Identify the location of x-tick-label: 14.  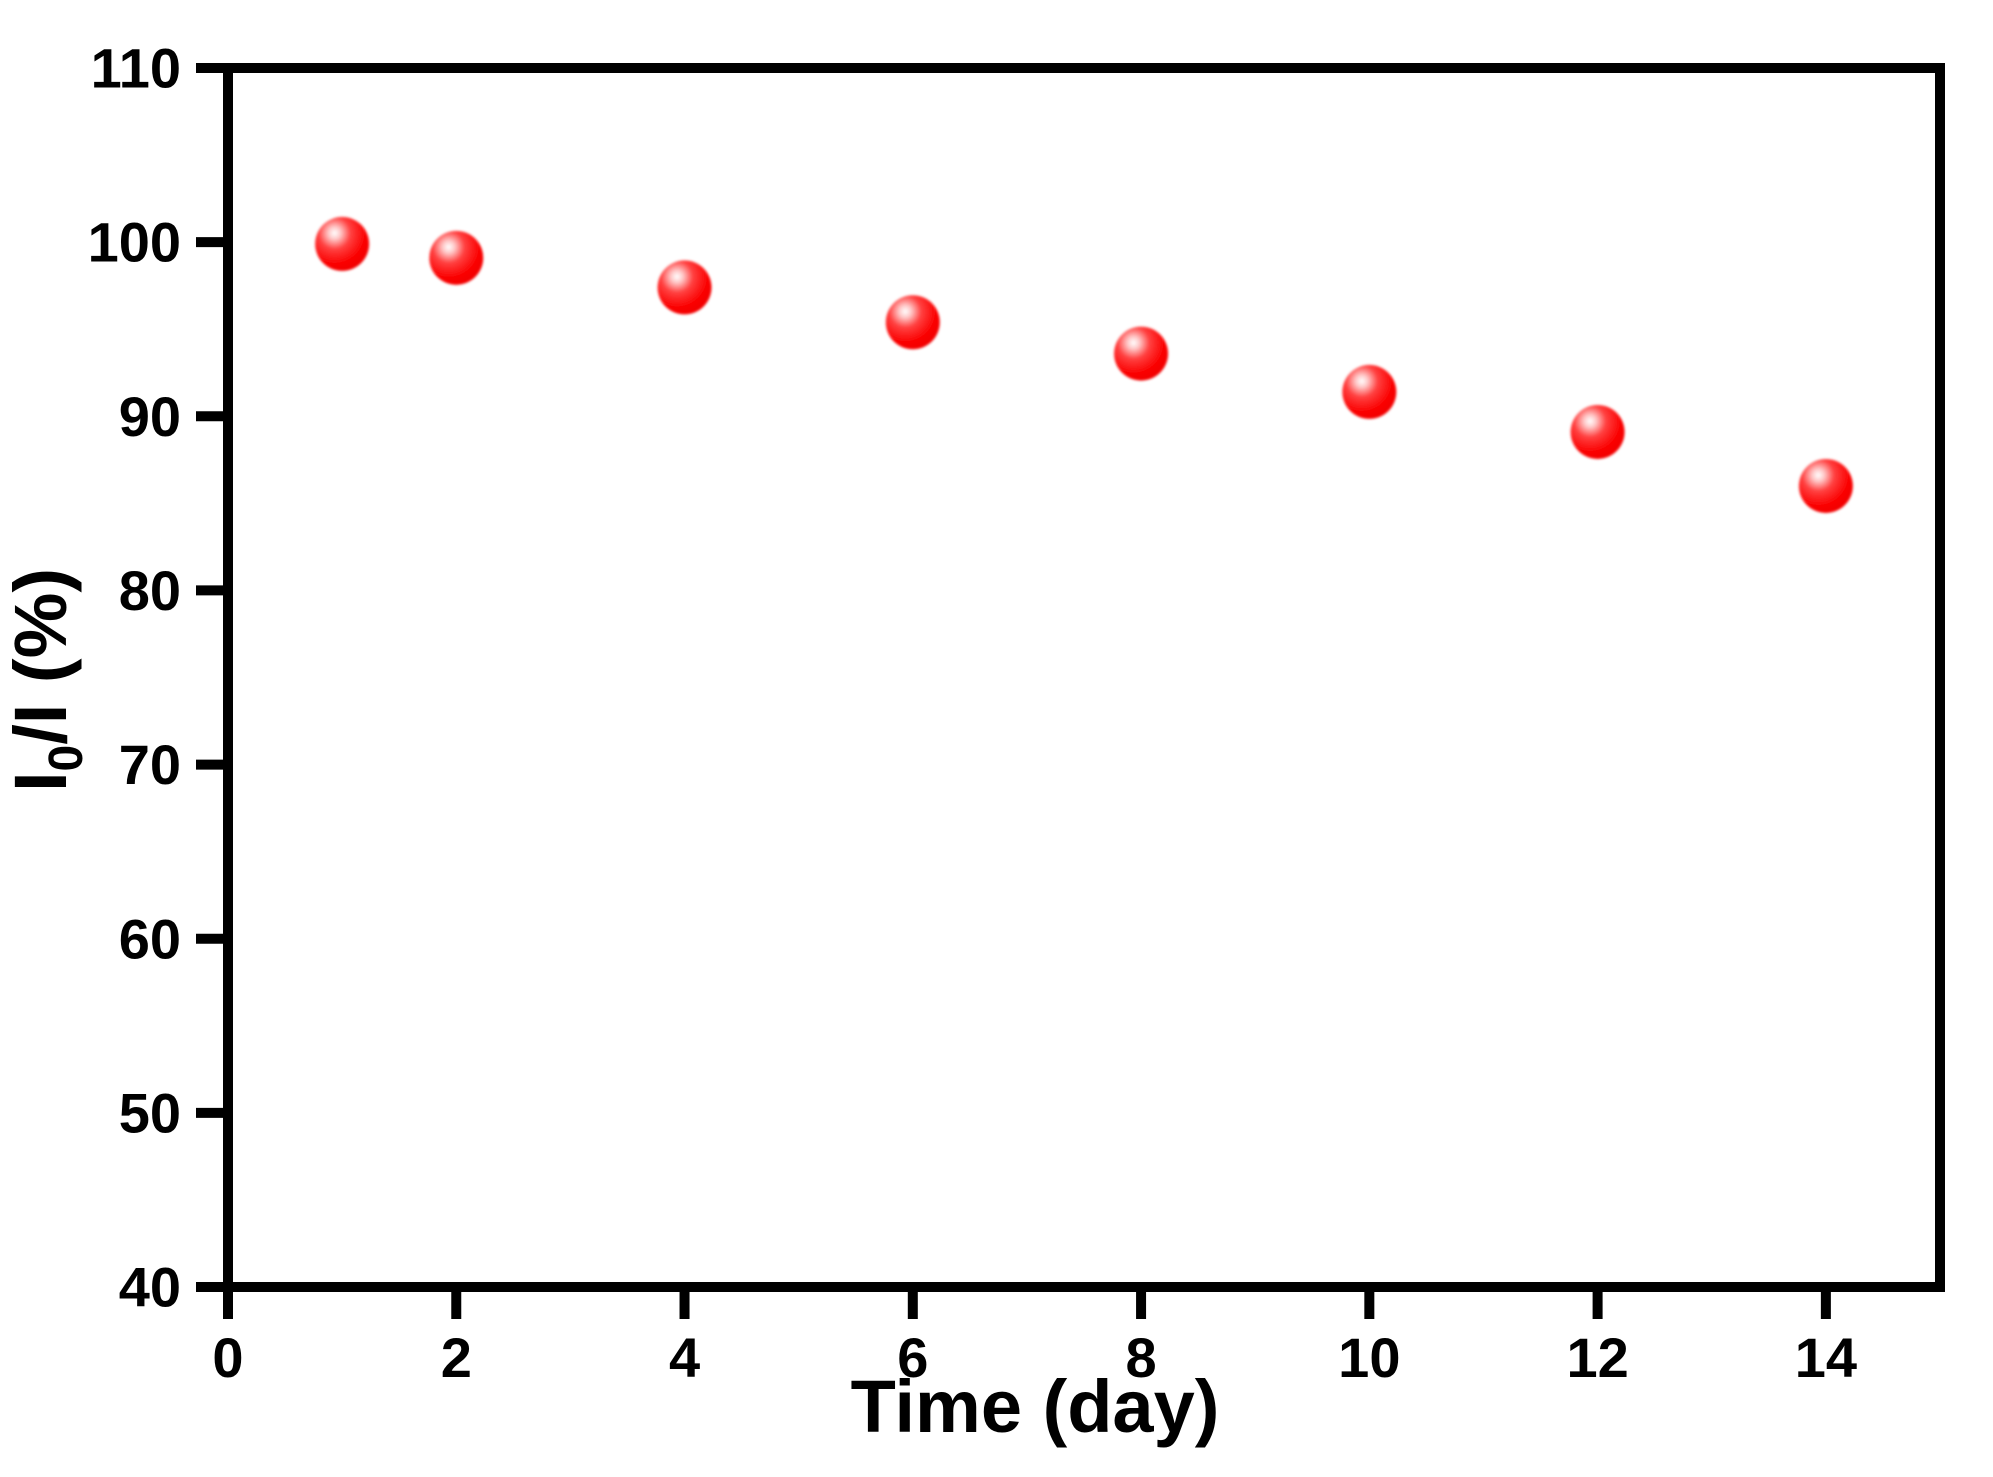
(1826, 1357).